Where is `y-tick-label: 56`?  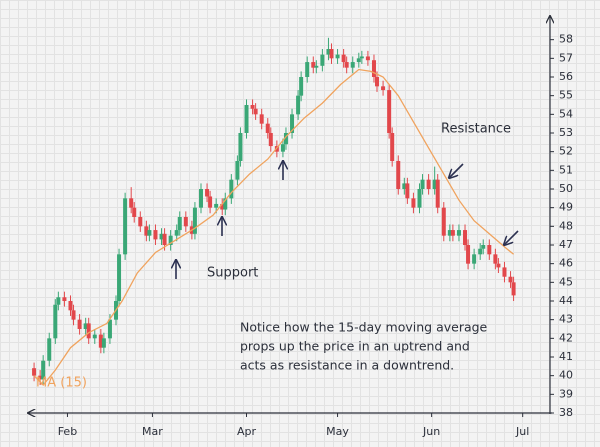
y-tick-label: 56 is located at coordinates (566, 76).